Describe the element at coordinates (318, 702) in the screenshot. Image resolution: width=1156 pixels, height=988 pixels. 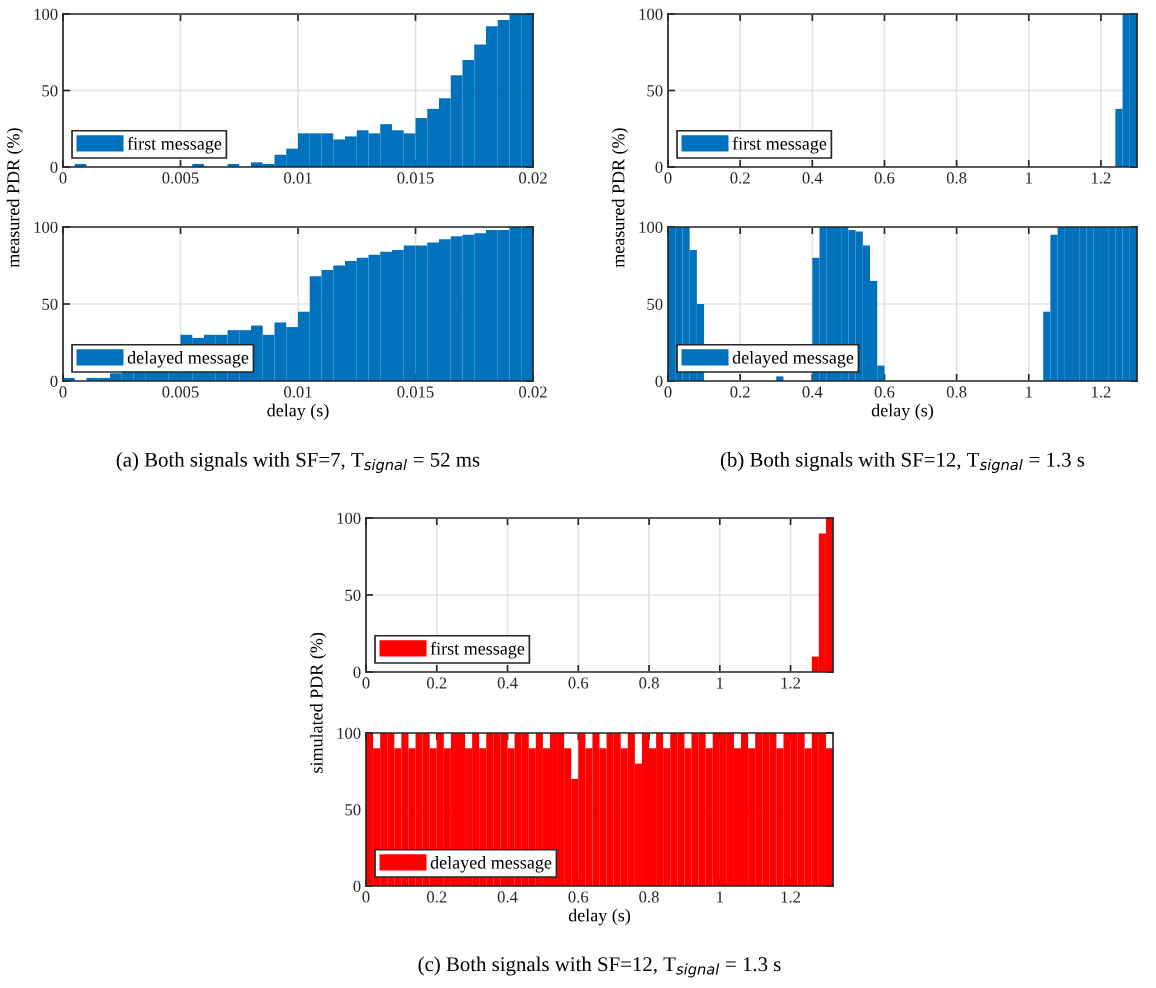
I see `y-axis-title: simulated PDR (%)` at that location.